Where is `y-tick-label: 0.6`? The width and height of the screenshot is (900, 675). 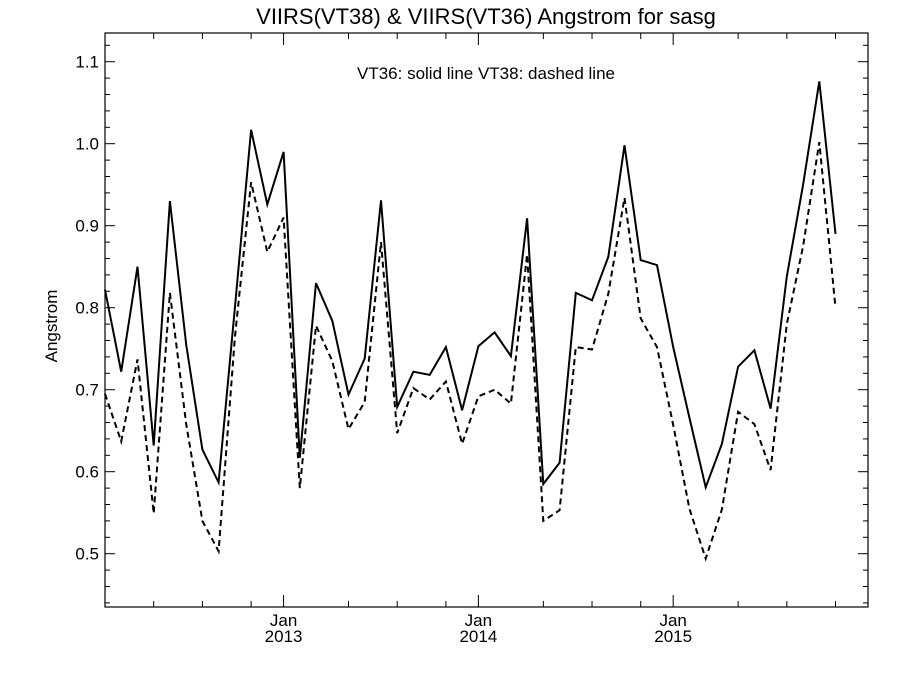
y-tick-label: 0.6 is located at coordinates (87, 472).